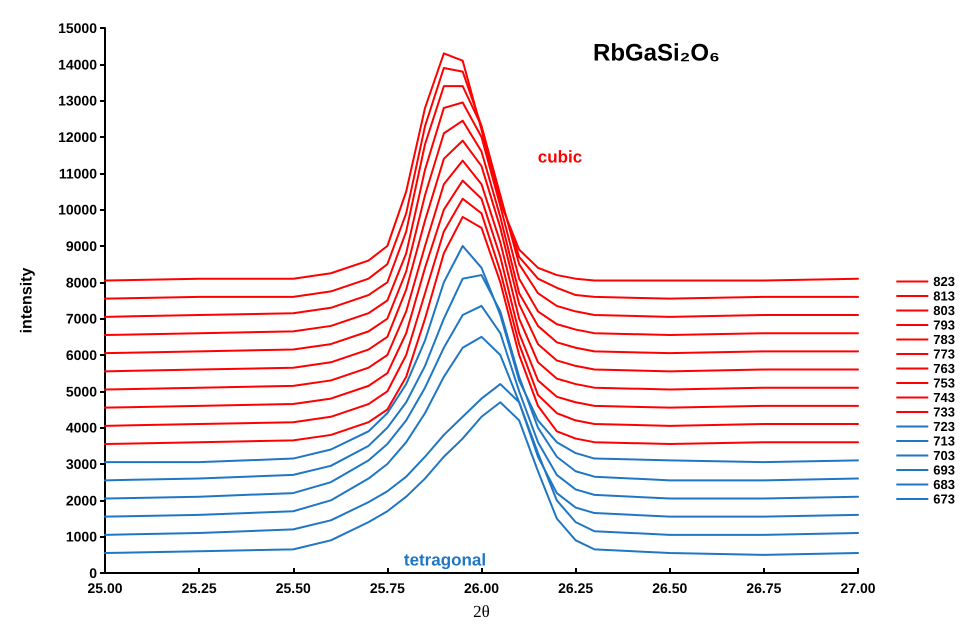  What do you see at coordinates (82, 355) in the screenshot?
I see `y-tick-label: 6000` at bounding box center [82, 355].